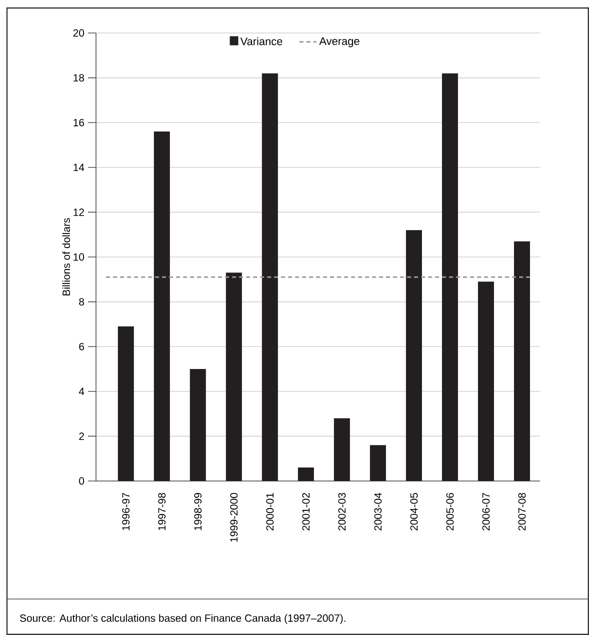 This screenshot has height=635, width=589. What do you see at coordinates (81, 436) in the screenshot?
I see `y-tick-label: 2` at bounding box center [81, 436].